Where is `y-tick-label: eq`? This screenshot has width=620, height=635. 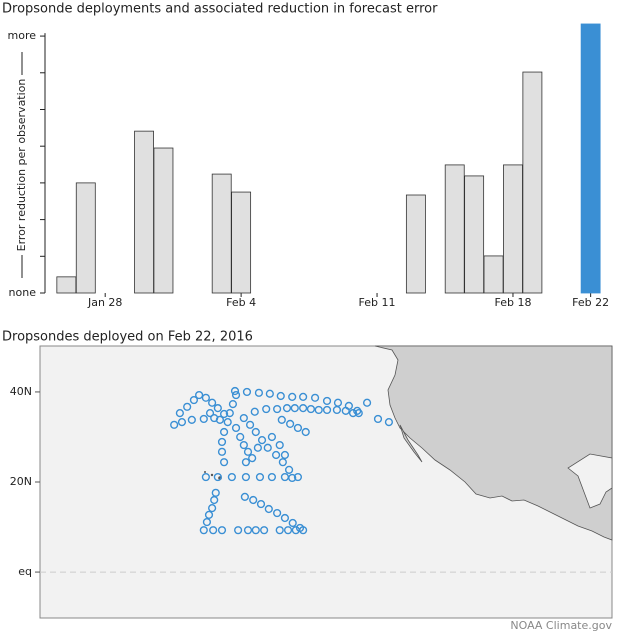
y-tick-label: eq is located at coordinates (25, 571).